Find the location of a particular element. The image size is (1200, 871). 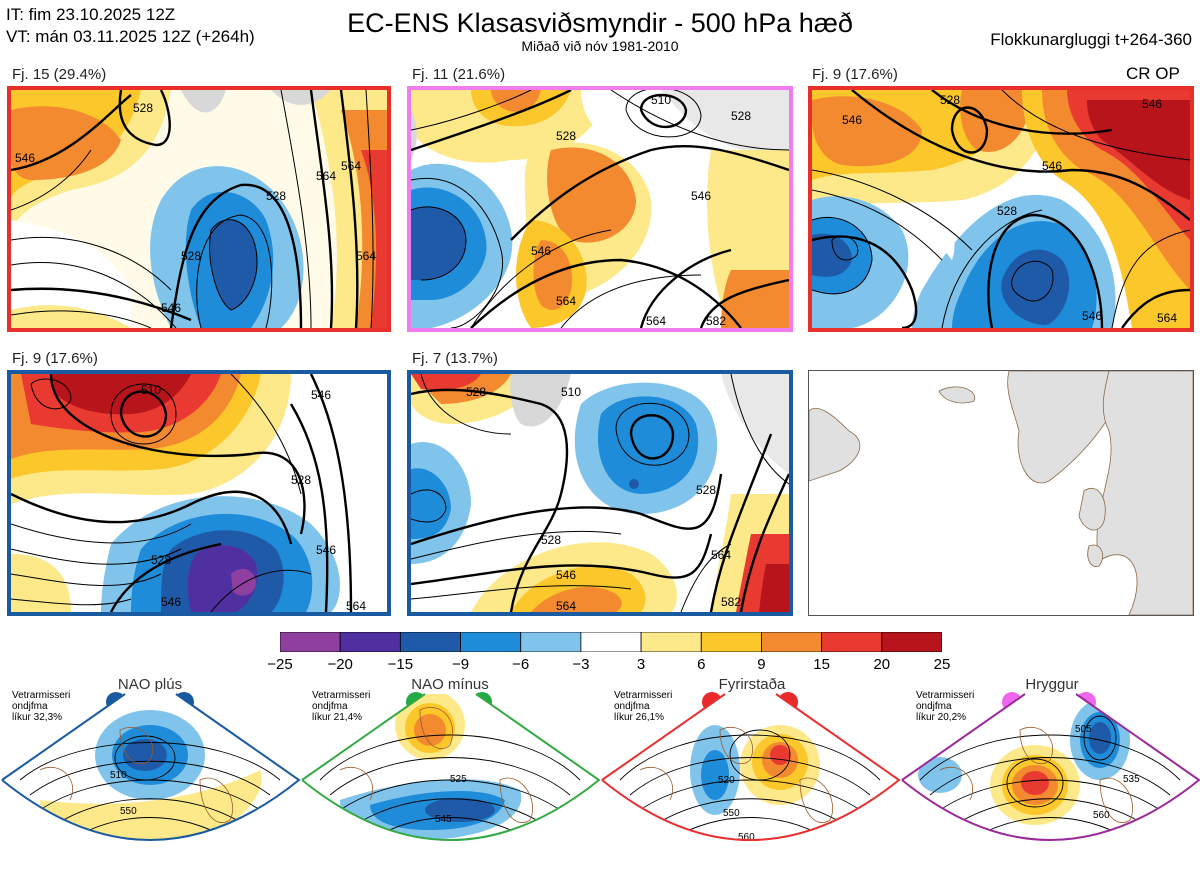

colorbar is located at coordinates (611, 642).